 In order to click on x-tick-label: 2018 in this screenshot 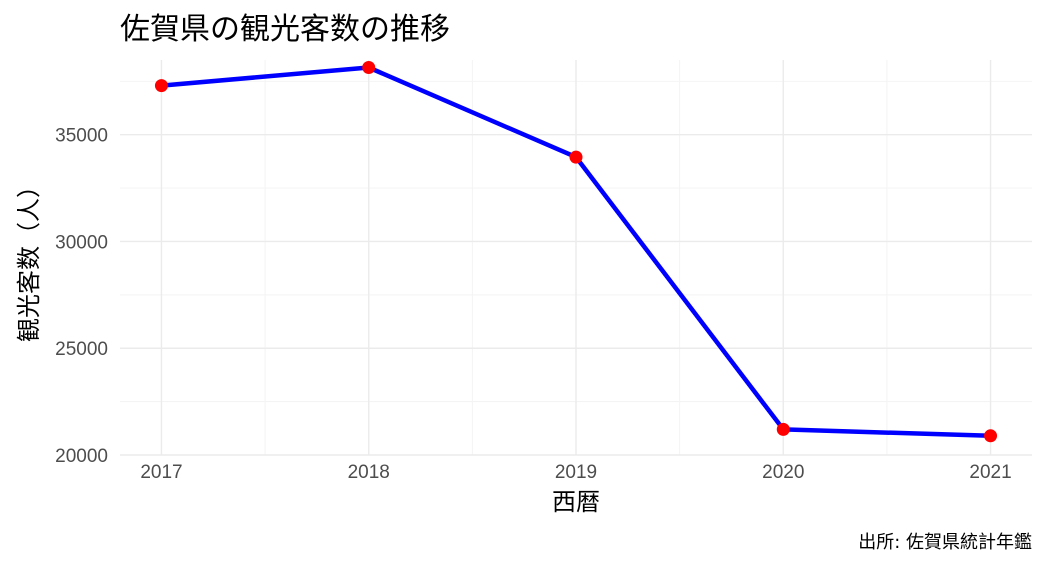, I will do `click(369, 472)`.